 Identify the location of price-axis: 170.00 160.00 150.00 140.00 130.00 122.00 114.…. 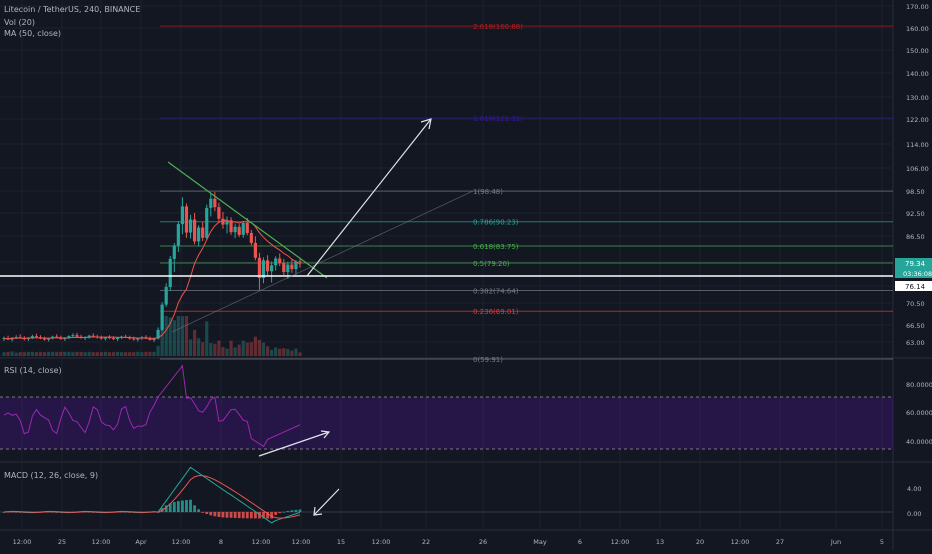
(917, 175).